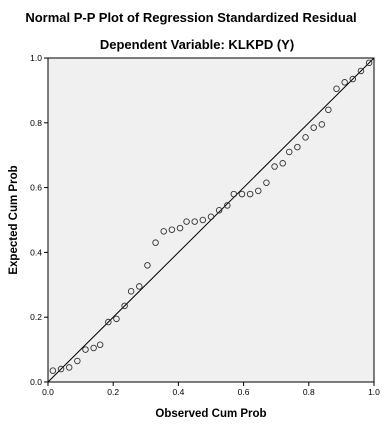 This screenshot has height=424, width=382. What do you see at coordinates (309, 392) in the screenshot?
I see `x-tick-label: 0.8` at bounding box center [309, 392].